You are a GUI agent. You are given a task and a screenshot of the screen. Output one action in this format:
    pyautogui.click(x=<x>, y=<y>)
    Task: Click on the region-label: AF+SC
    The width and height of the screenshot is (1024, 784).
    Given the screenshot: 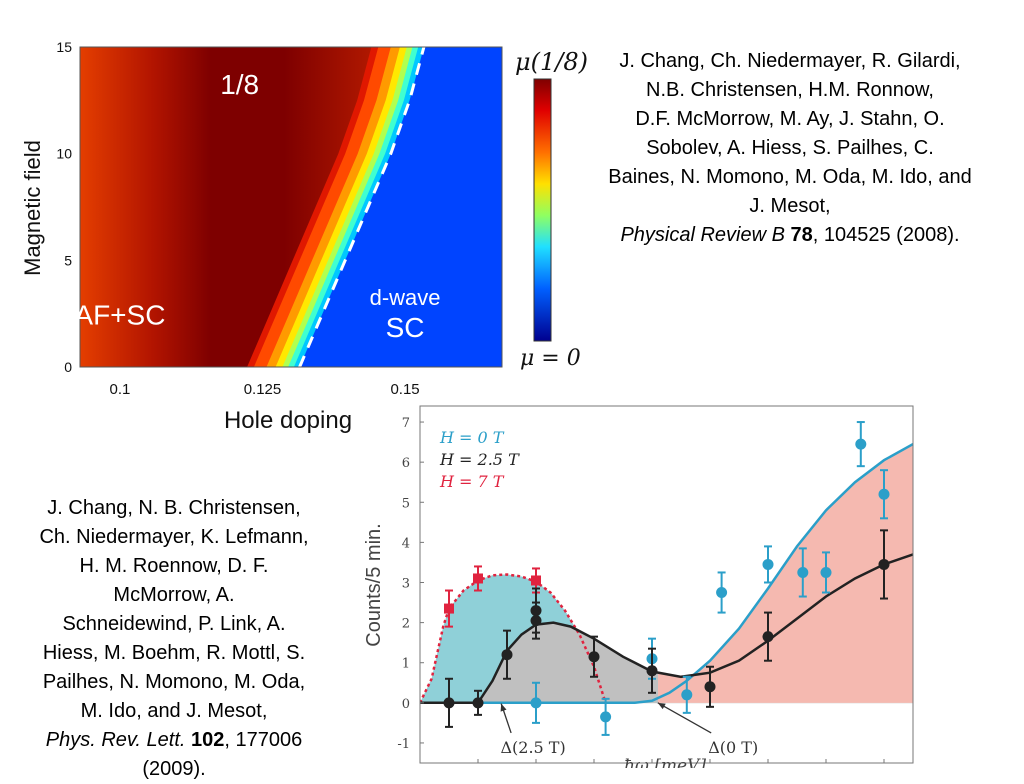 What is the action you would take?
    pyautogui.click(x=119, y=314)
    